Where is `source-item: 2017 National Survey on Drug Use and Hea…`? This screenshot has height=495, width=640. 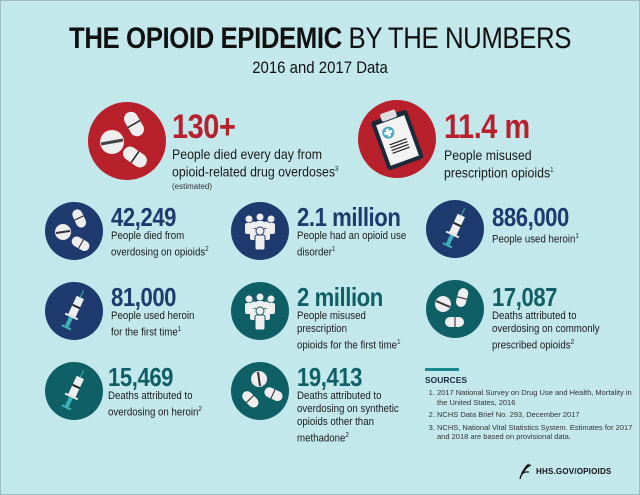 source-item: 2017 National Survey on Drug Use and Hea… is located at coordinates (536, 397).